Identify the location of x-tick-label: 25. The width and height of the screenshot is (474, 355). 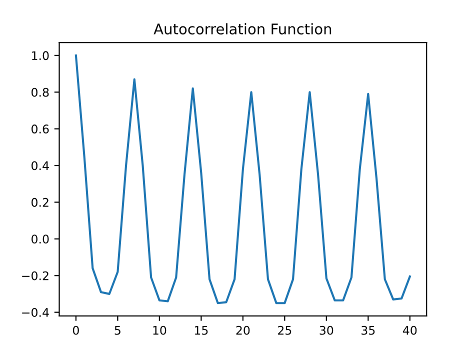
(285, 330).